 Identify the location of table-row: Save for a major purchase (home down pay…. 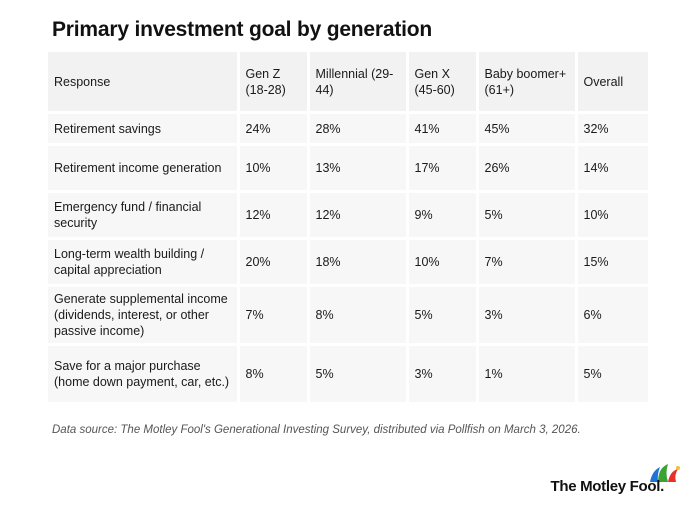
(348, 374).